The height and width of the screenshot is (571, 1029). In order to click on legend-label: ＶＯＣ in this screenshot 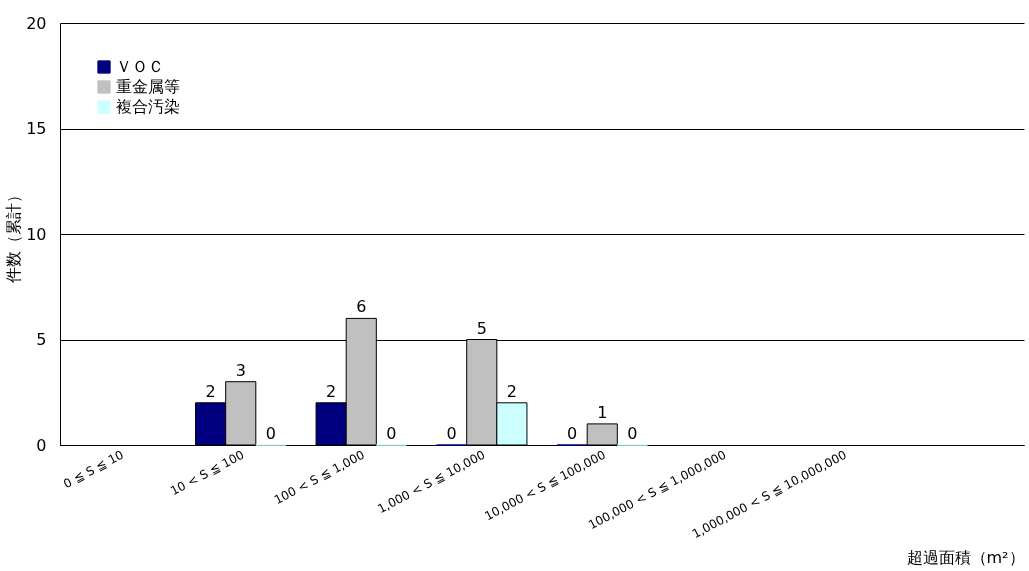, I will do `click(140, 66)`.